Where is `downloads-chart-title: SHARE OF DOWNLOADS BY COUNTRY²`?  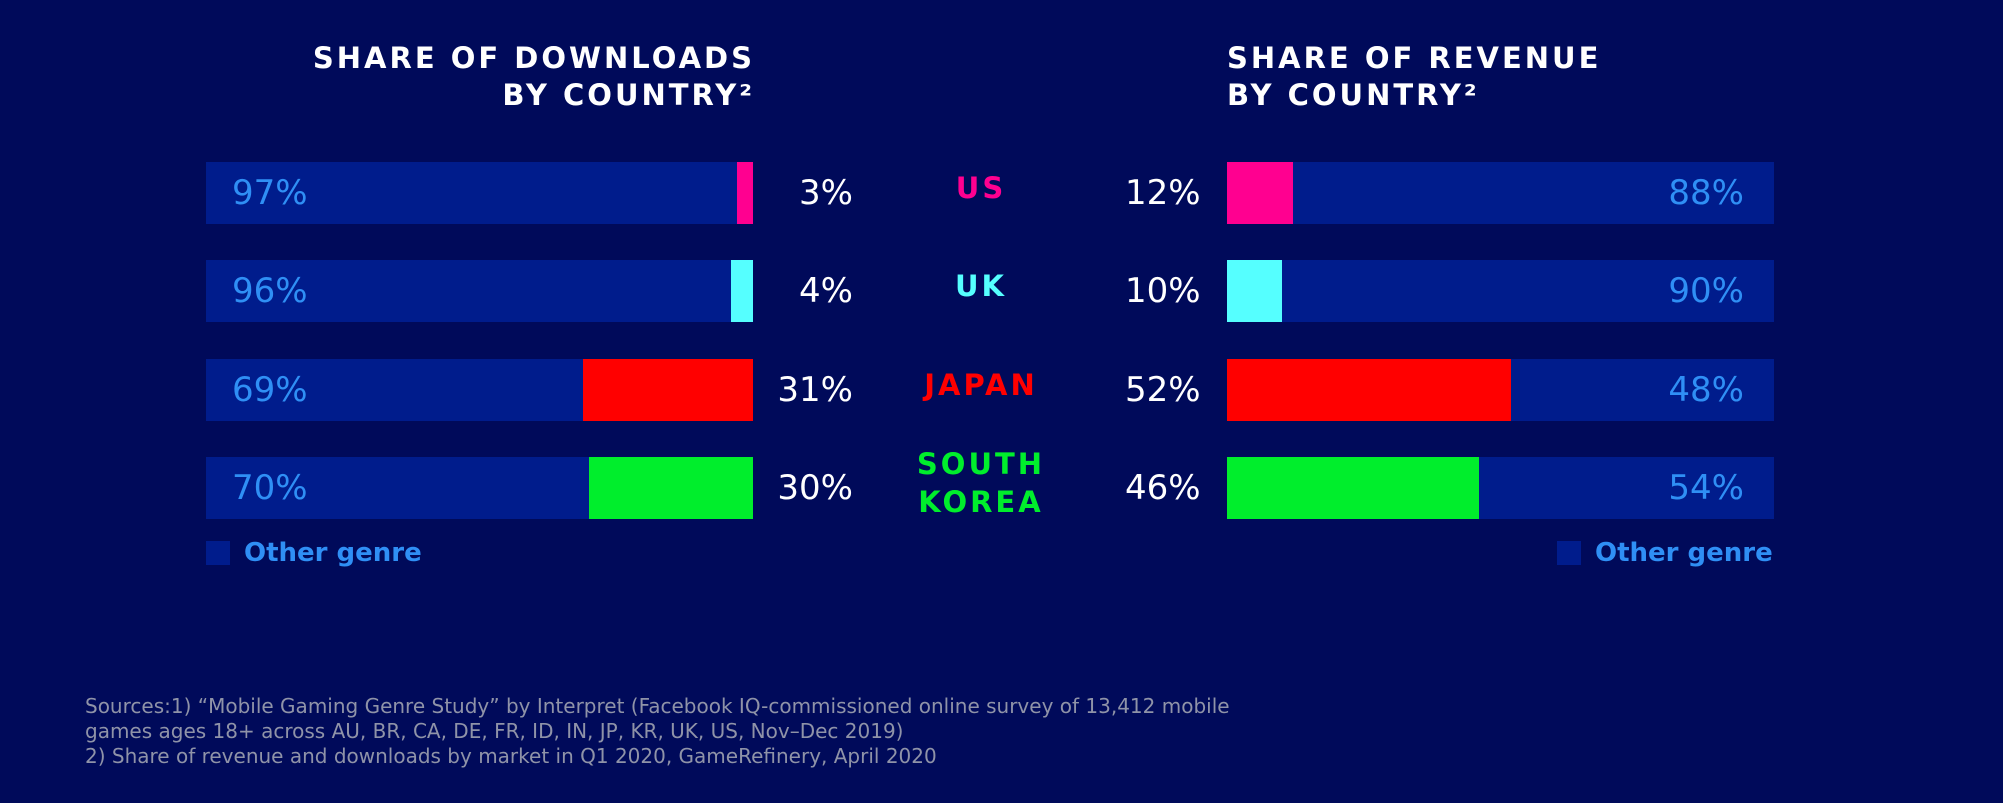 downloads-chart-title: SHARE OF DOWNLOADS BY COUNTRY² is located at coordinates (534, 77).